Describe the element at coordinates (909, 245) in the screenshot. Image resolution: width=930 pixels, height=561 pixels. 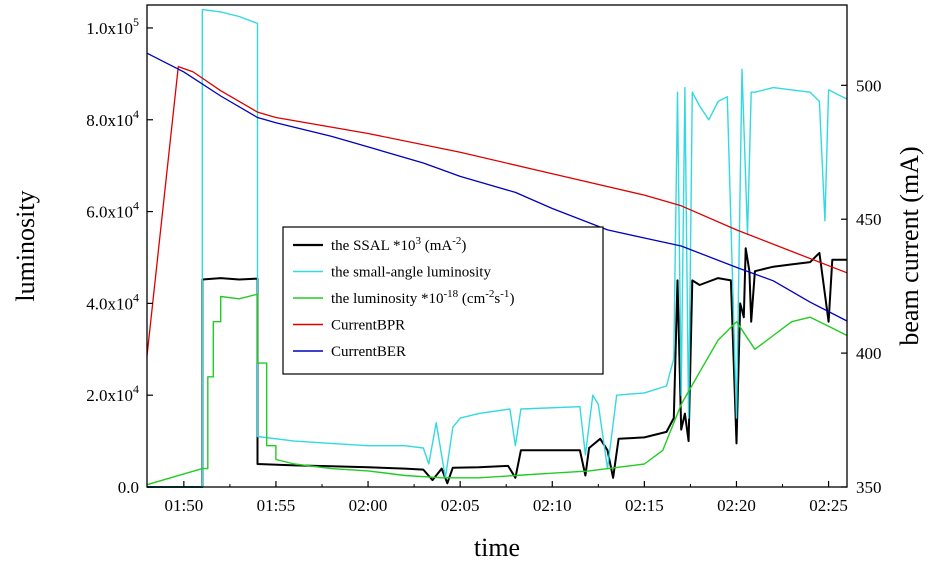
I see `y-right-axis-title: beam current (mA)` at that location.